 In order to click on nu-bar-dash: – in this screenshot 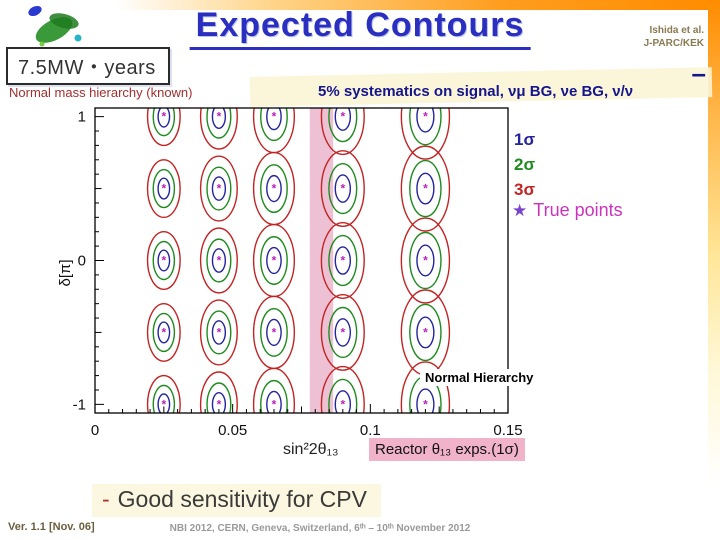, I will do `click(698, 73)`.